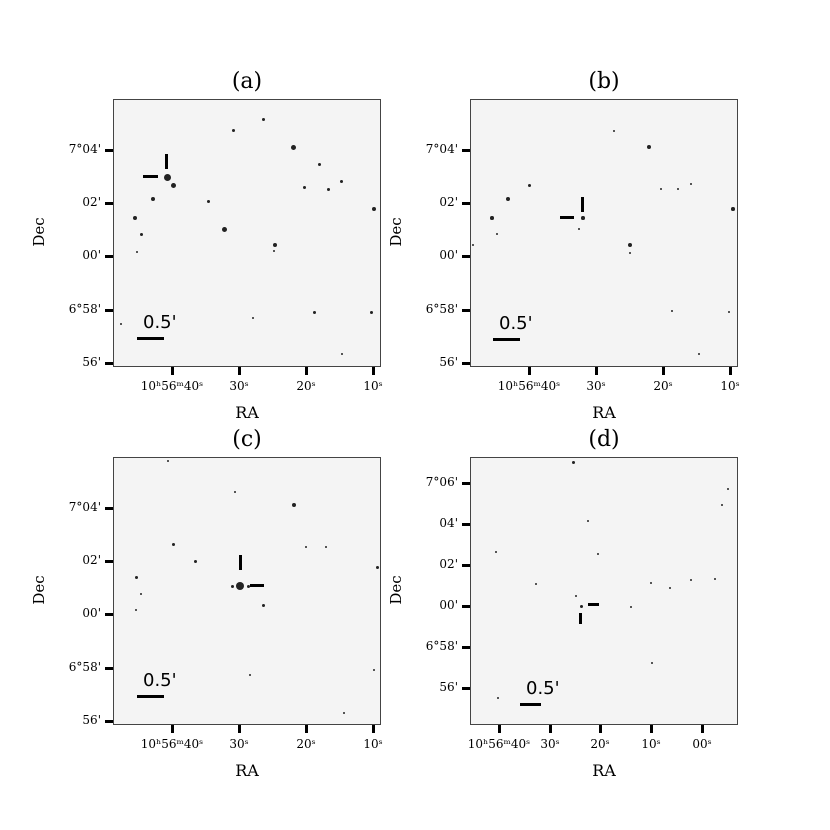  What do you see at coordinates (306, 744) in the screenshot?
I see `x-tick-label: 20ˢ` at bounding box center [306, 744].